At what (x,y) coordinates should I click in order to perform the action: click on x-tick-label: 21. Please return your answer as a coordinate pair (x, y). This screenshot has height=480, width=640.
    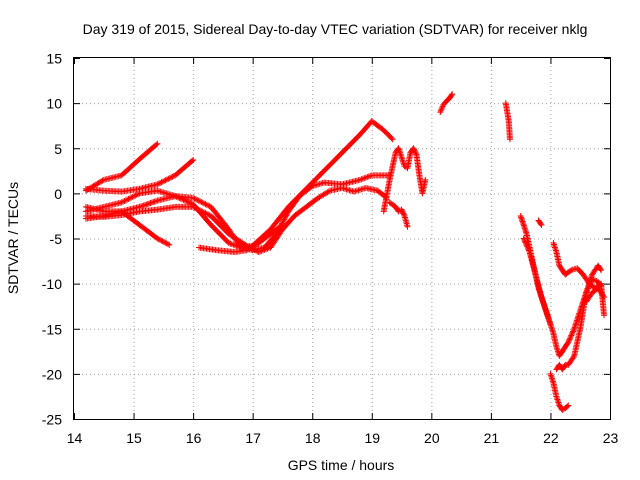
    Looking at the image, I should click on (492, 438).